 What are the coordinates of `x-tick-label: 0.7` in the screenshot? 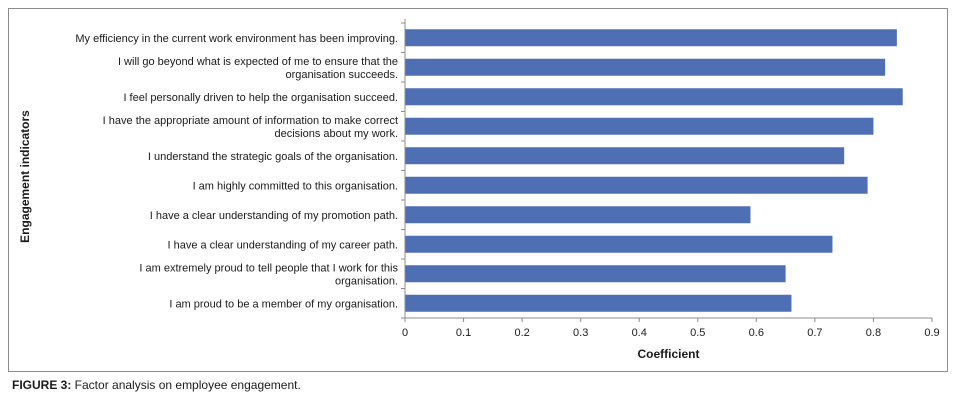 It's located at (814, 333).